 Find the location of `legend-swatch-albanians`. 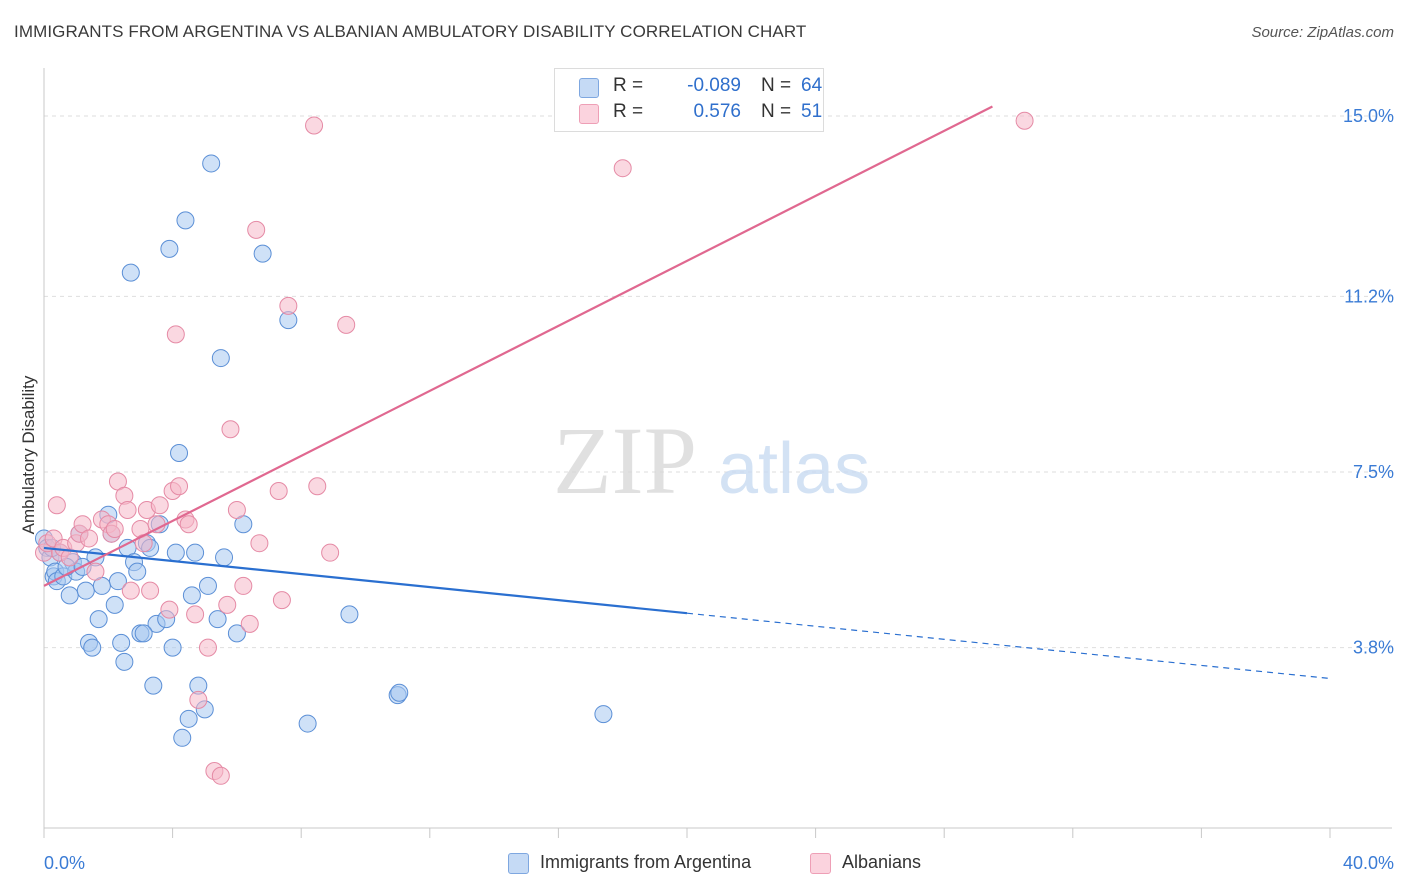

legend-swatch-albanians is located at coordinates (820, 863).